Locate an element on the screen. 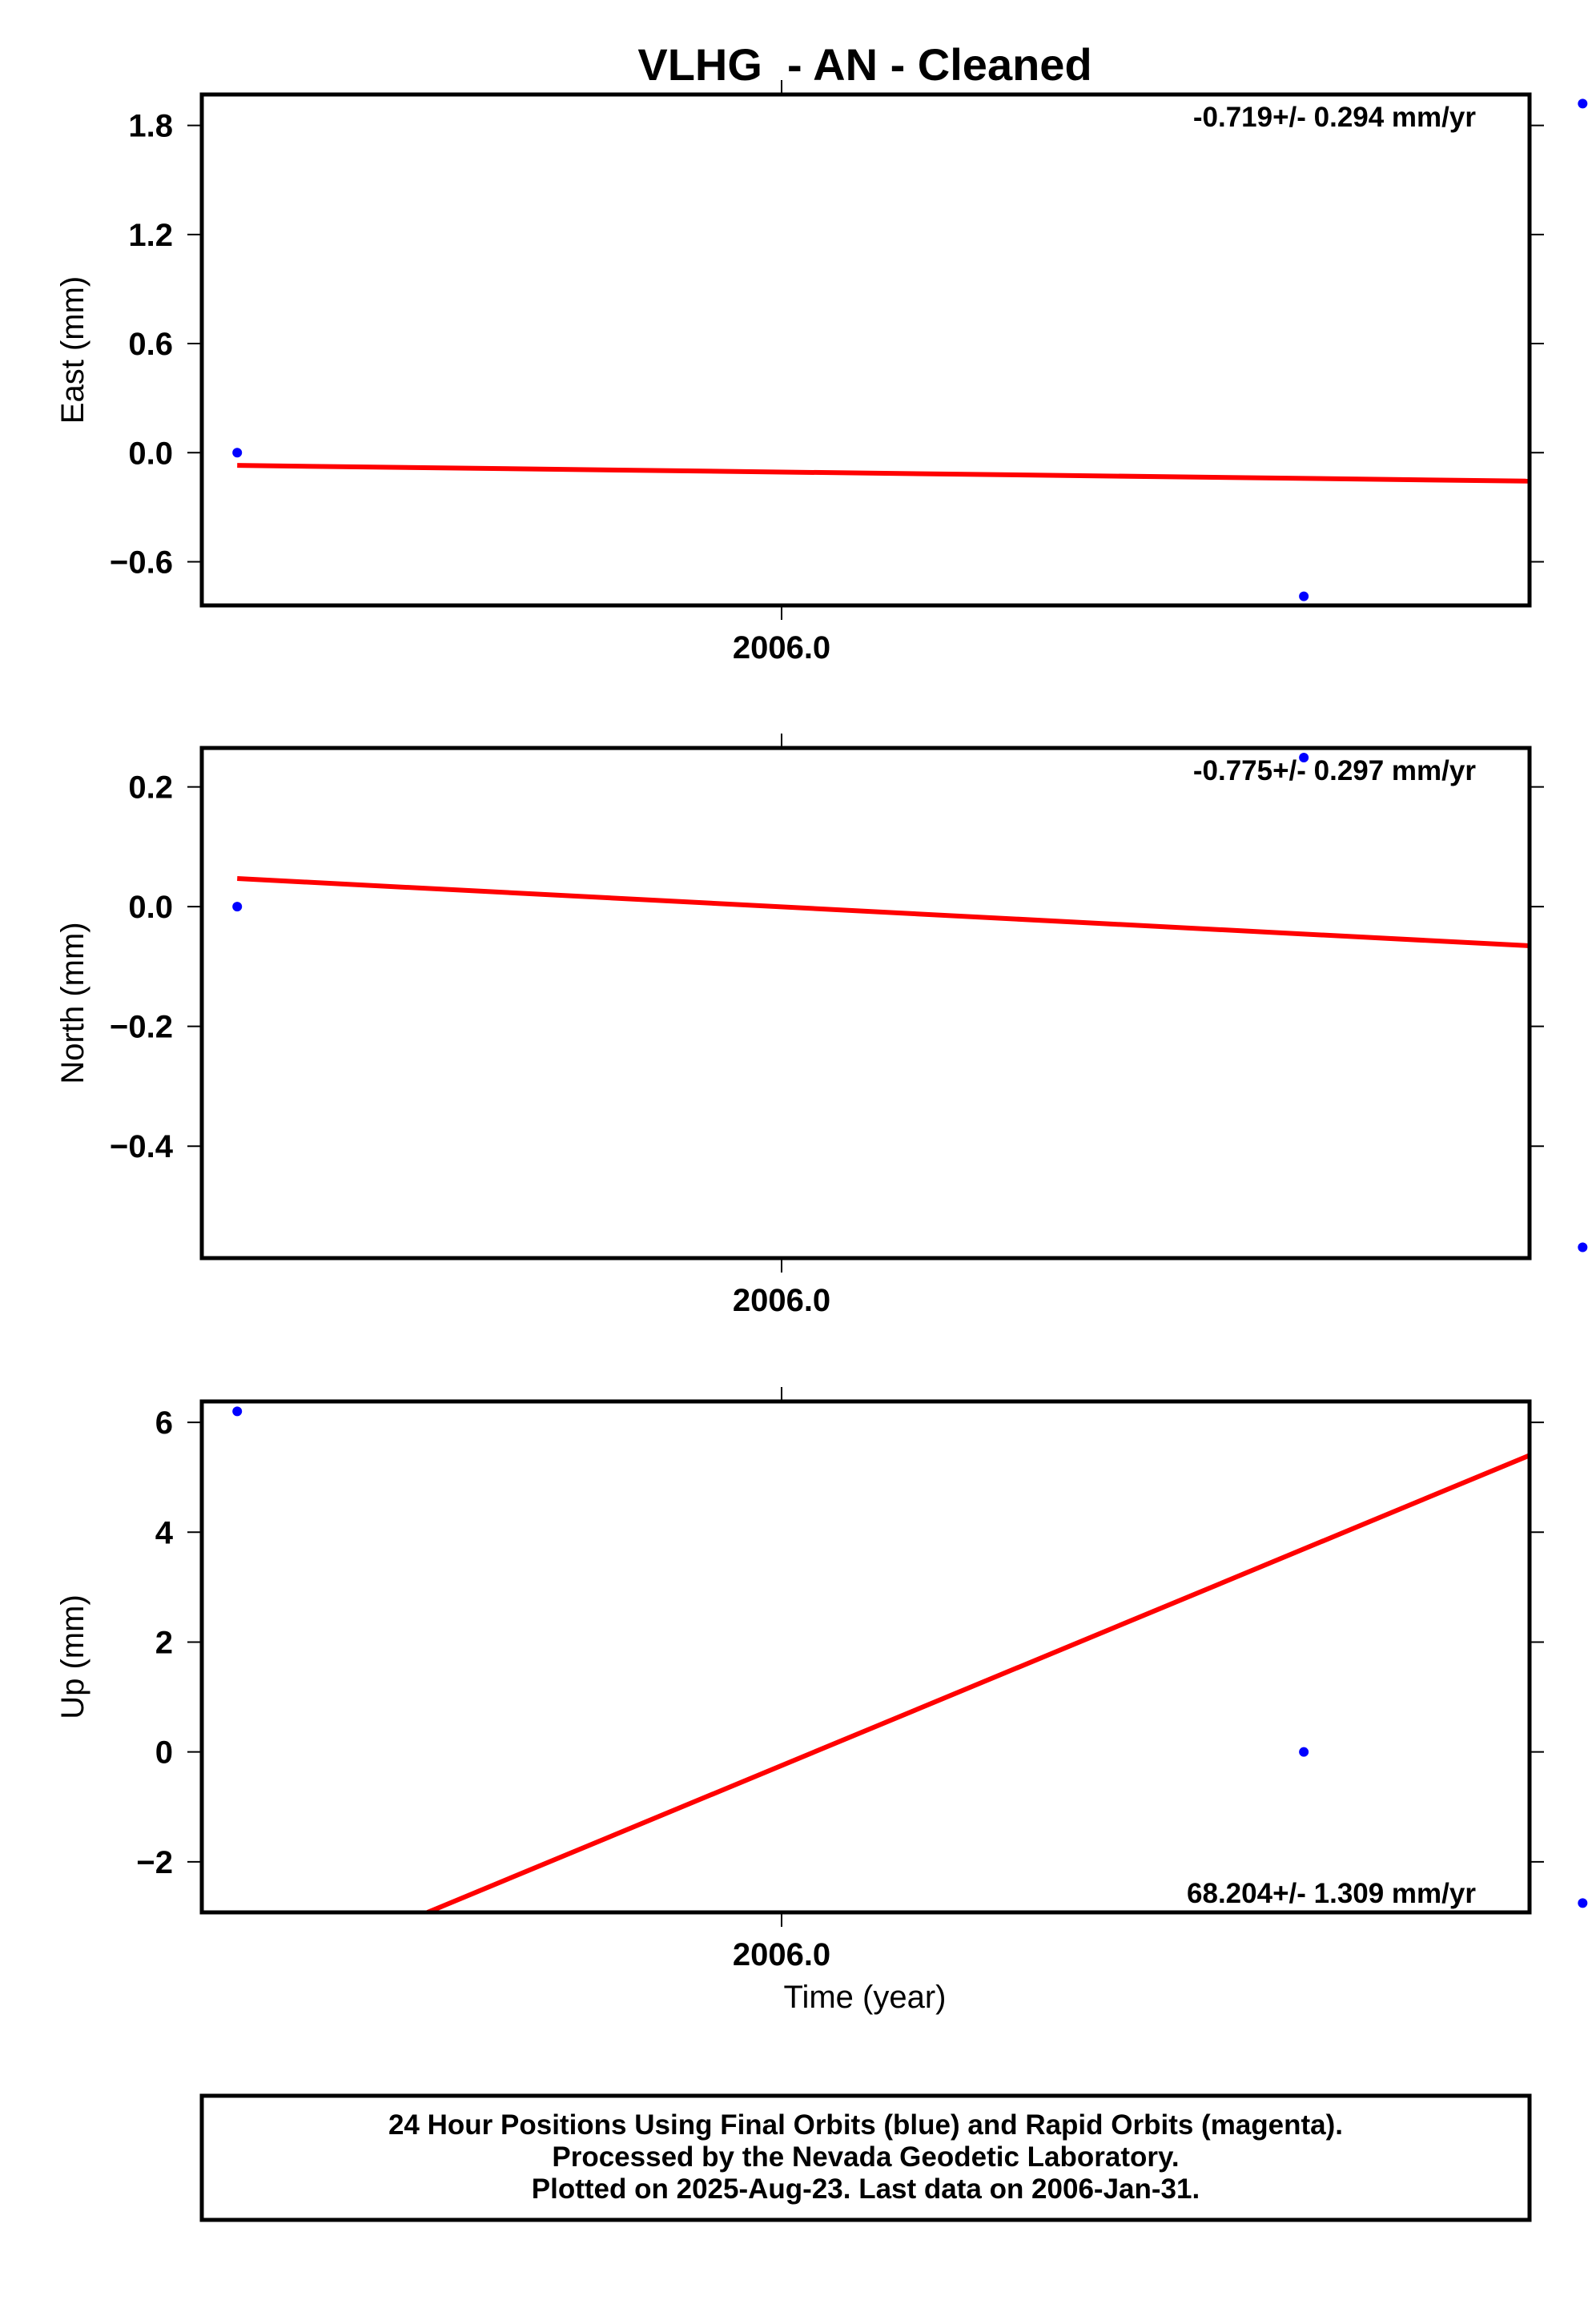 This screenshot has height=2324, width=1592. y-axis-title: East (mm) is located at coordinates (72, 350).